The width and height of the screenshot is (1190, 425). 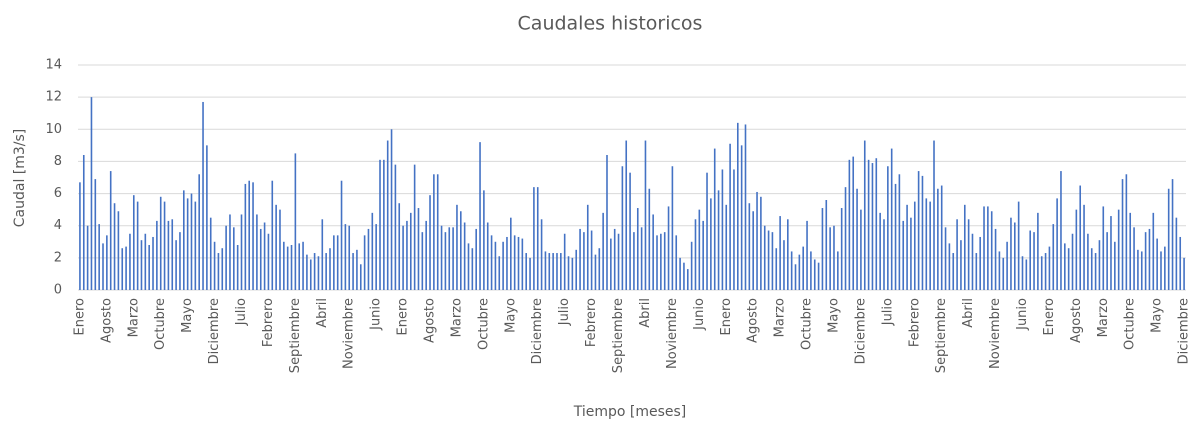 What do you see at coordinates (58, 257) in the screenshot?
I see `y-tick-label: 2` at bounding box center [58, 257].